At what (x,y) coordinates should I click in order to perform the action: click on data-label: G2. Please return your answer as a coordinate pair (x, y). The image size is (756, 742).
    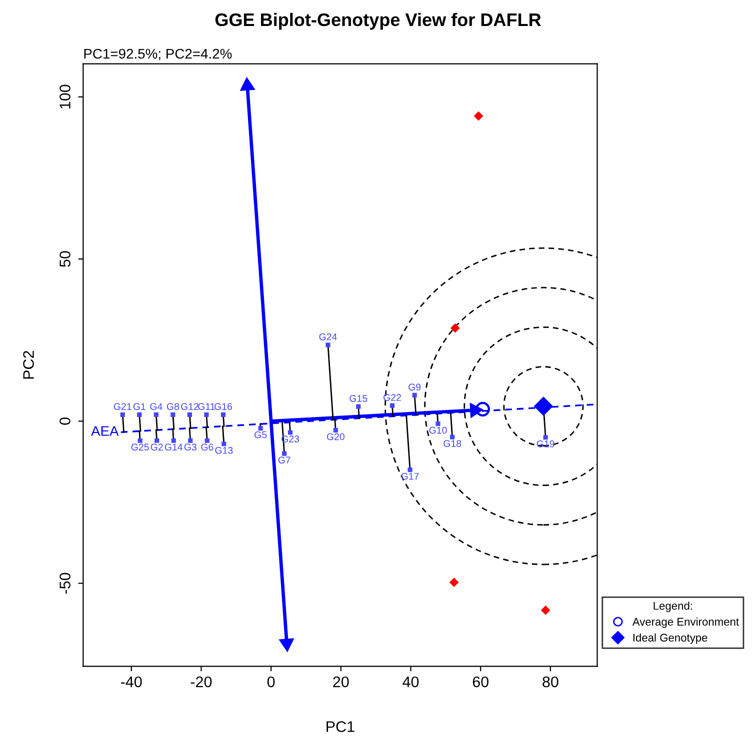
    Looking at the image, I should click on (156, 447).